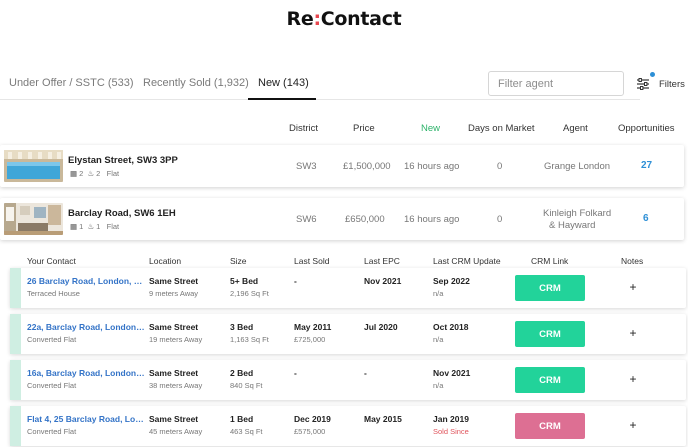 This screenshot has height=447, width=688. What do you see at coordinates (556, 83) in the screenshot?
I see `filter-agent-input` at bounding box center [556, 83].